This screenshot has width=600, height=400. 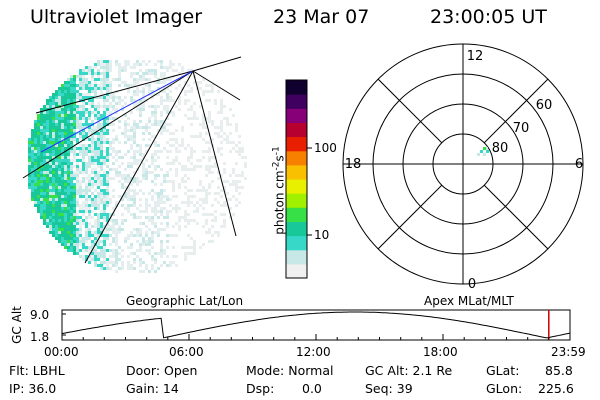 What do you see at coordinates (556, 388) in the screenshot?
I see `glon-value: 225.6` at bounding box center [556, 388].